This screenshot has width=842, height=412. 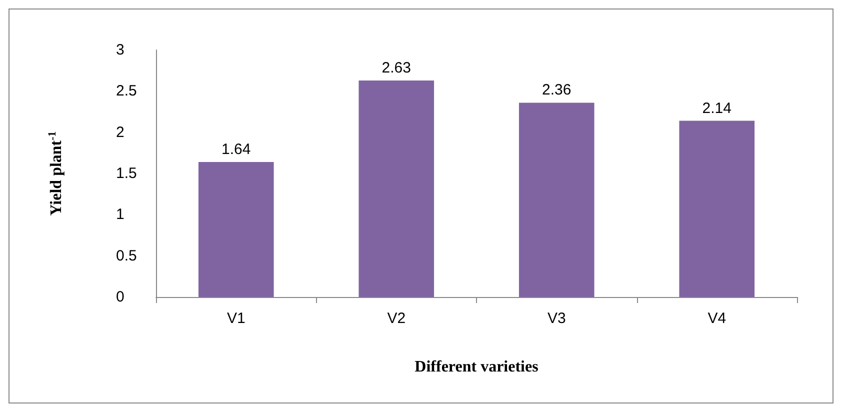 What do you see at coordinates (120, 215) in the screenshot?
I see `y-tick-label: 1` at bounding box center [120, 215].